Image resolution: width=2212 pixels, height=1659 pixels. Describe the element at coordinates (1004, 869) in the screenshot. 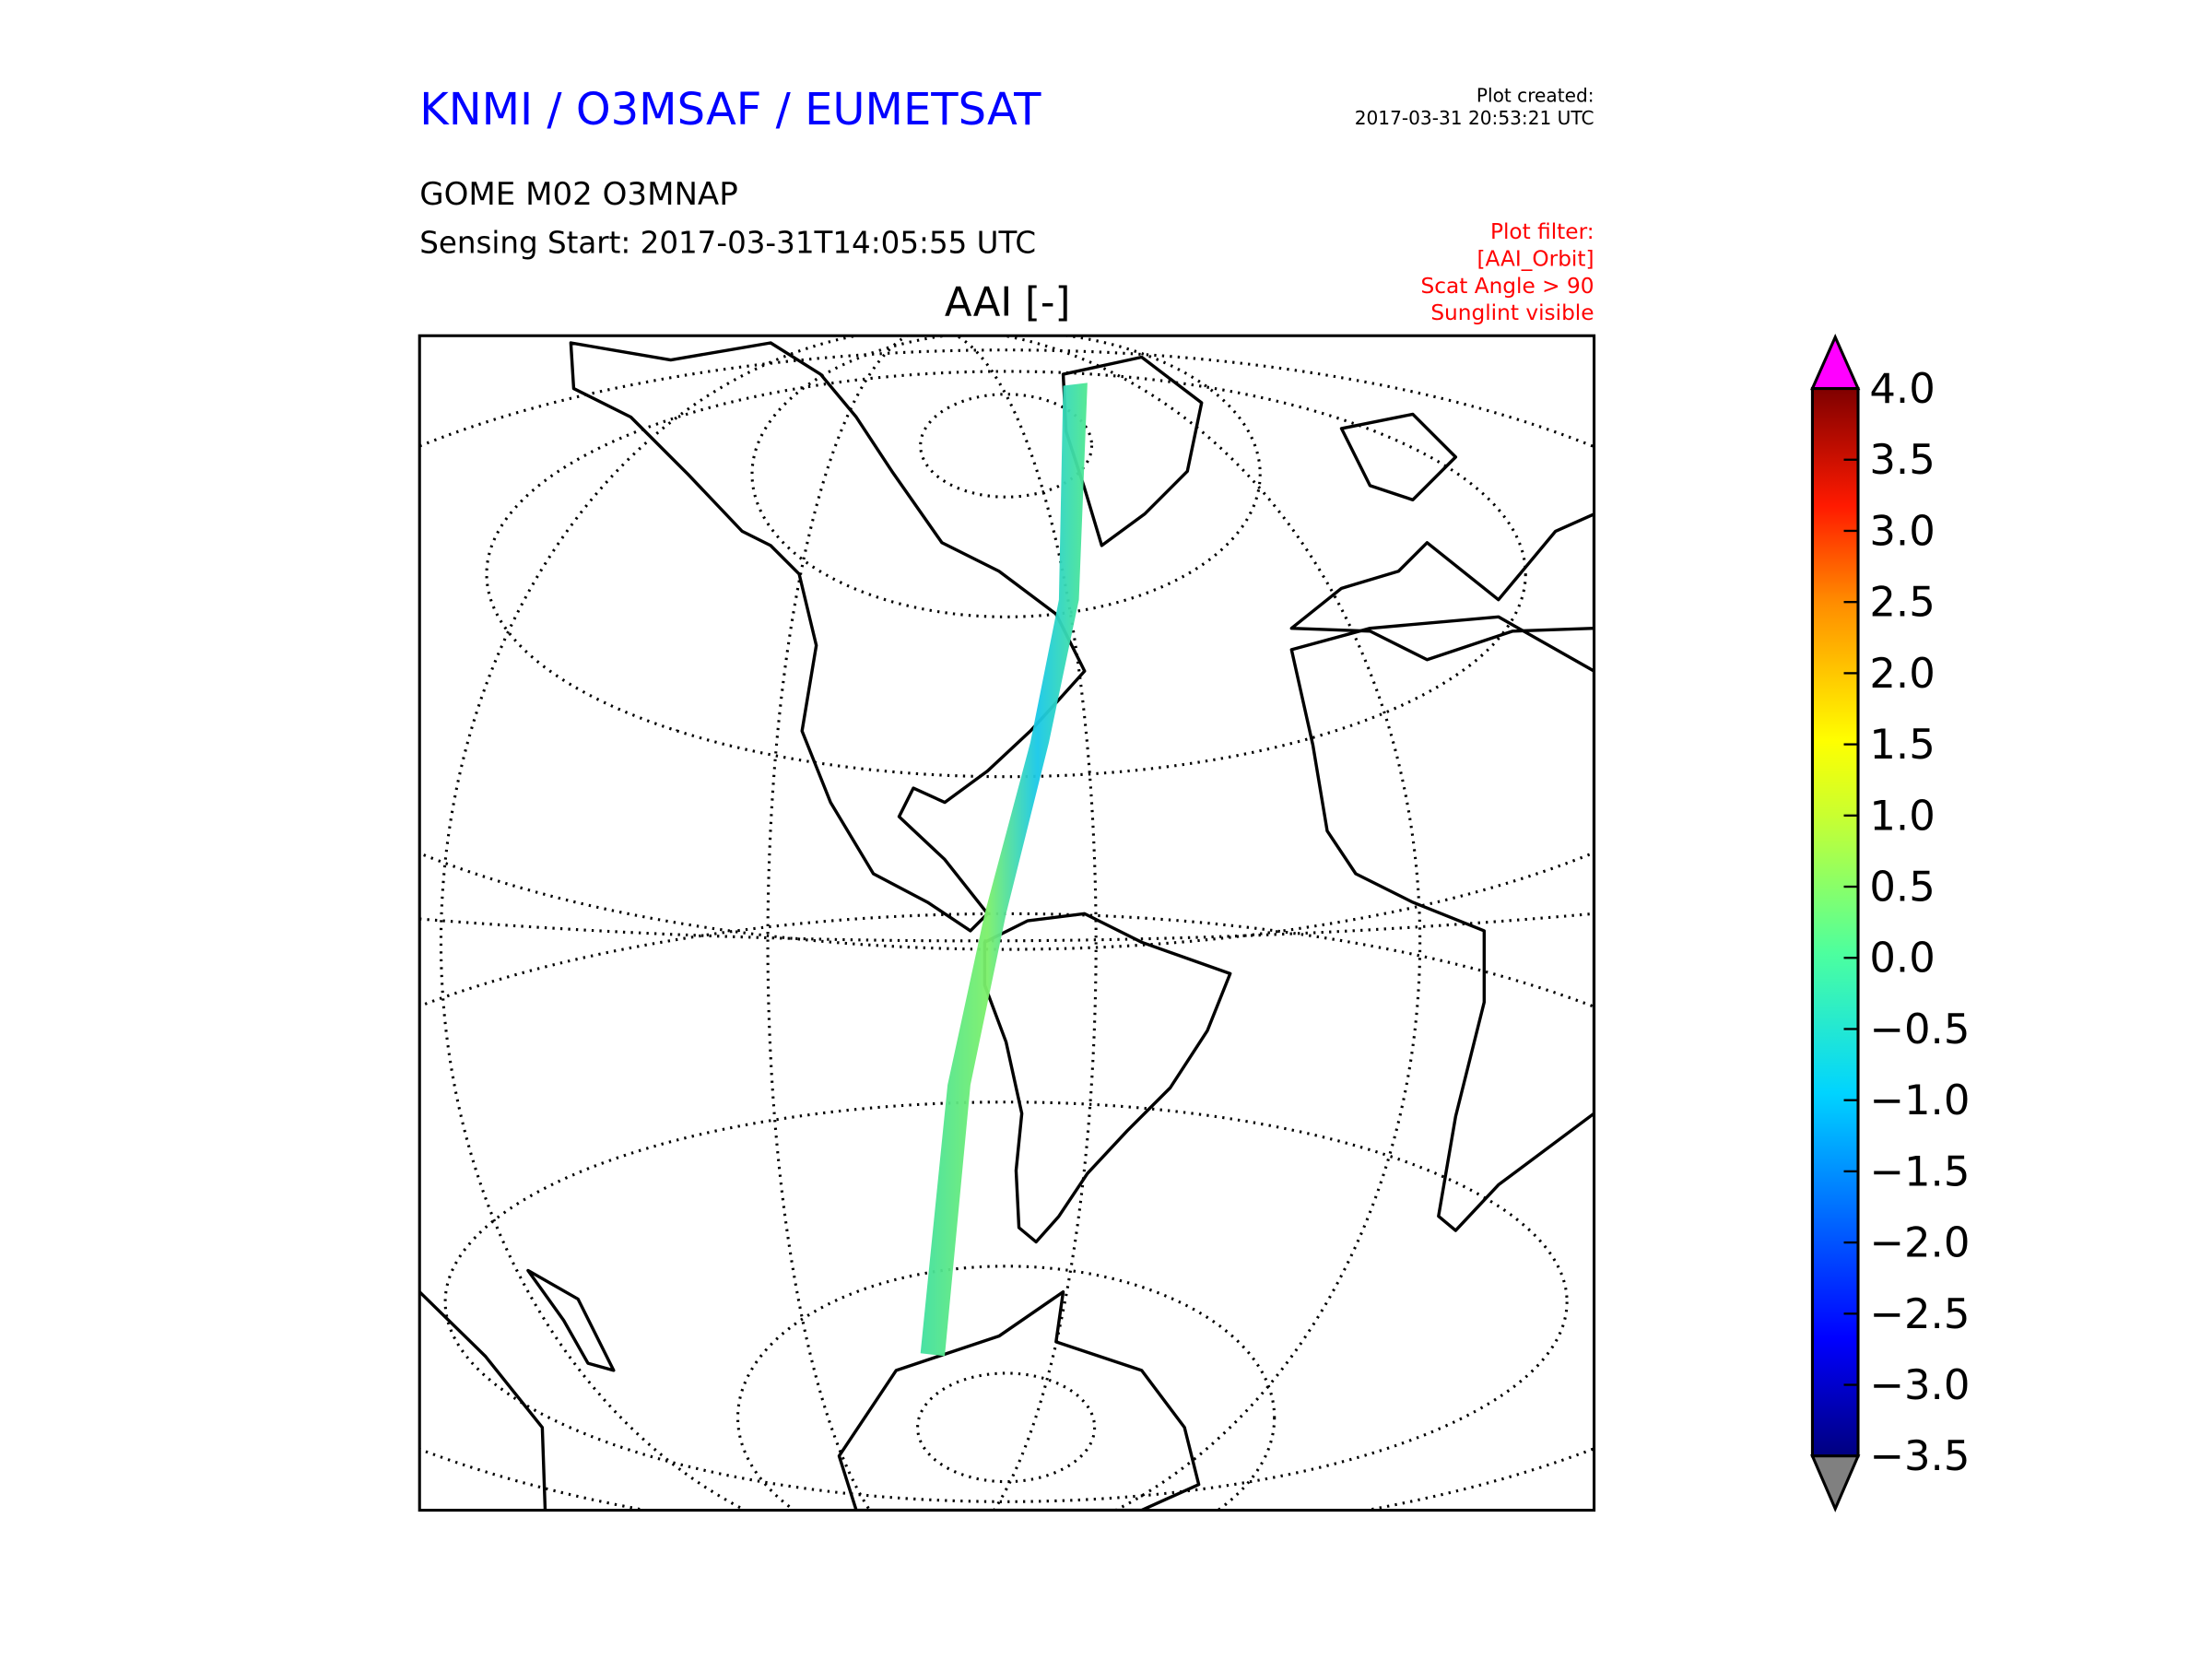

I see `orbit-swath` at that location.